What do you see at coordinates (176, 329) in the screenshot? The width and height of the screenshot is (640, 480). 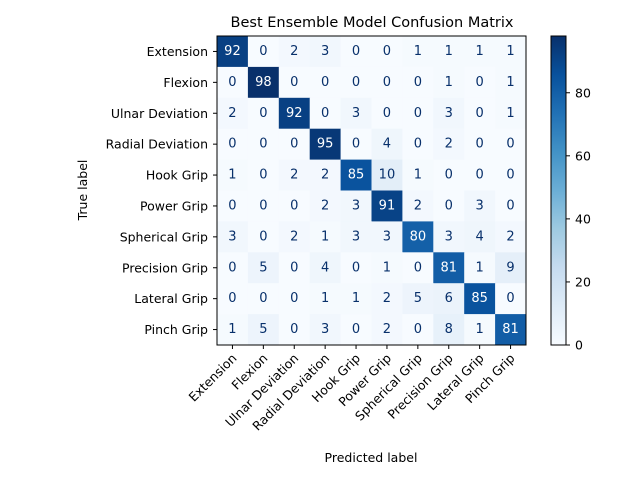 I see `y-tick-label: Pinch Grip` at bounding box center [176, 329].